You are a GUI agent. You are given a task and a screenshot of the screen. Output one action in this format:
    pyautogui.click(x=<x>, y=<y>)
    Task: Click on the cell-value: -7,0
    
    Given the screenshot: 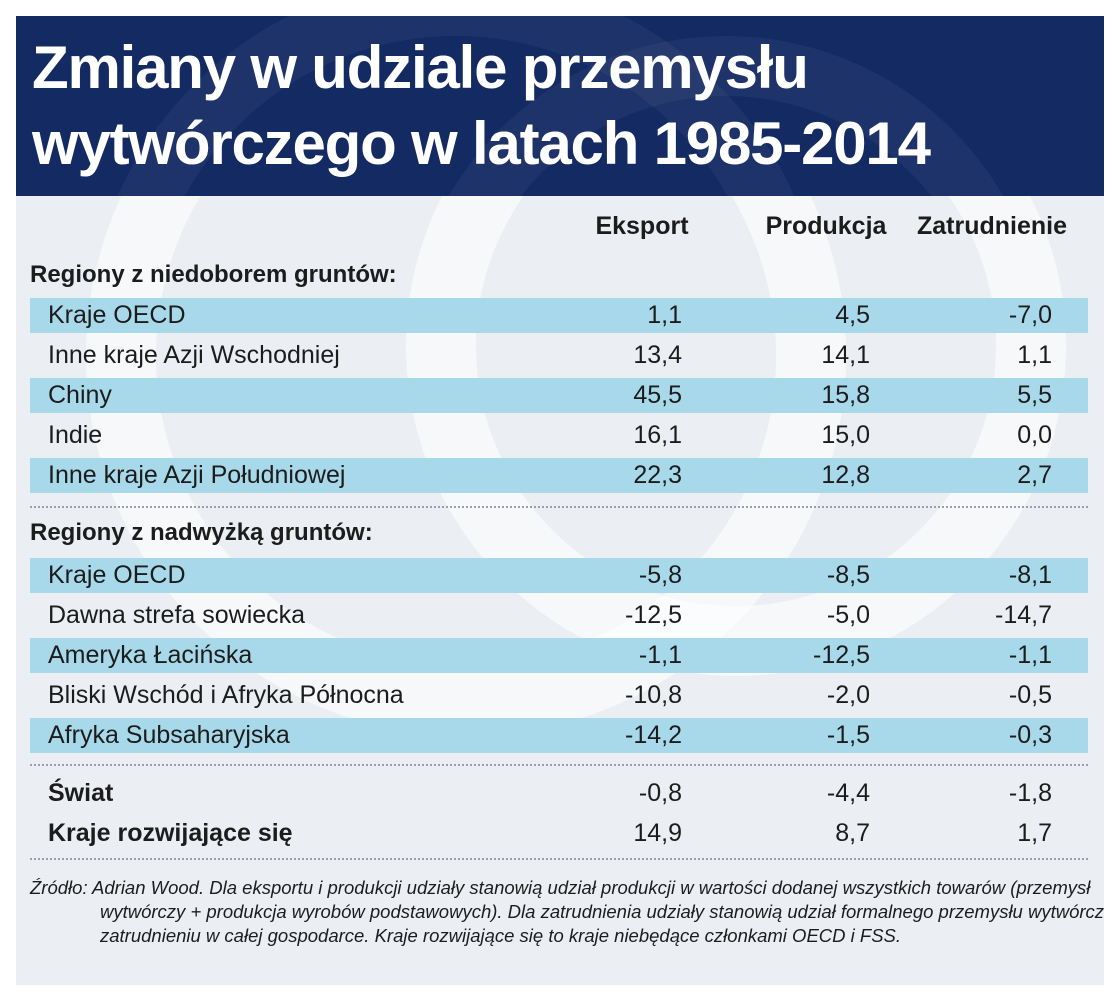 What is the action you would take?
    pyautogui.click(x=1030, y=315)
    